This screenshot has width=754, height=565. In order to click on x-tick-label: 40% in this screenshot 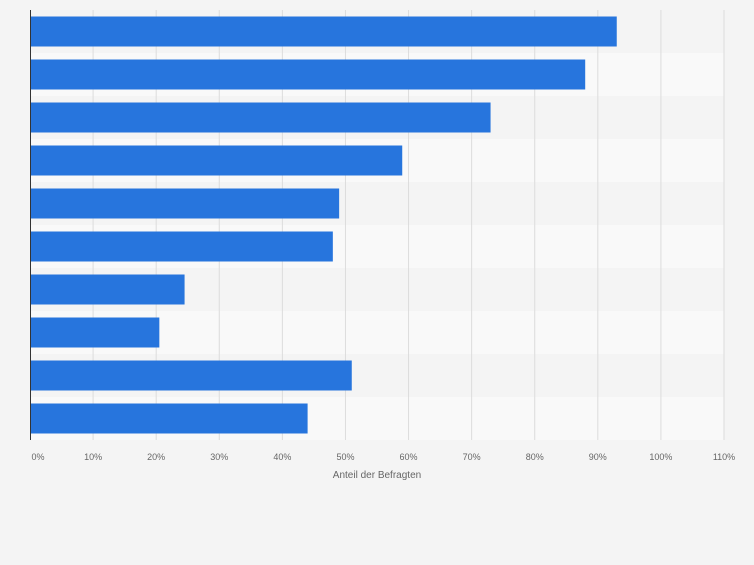, I will do `click(282, 457)`.